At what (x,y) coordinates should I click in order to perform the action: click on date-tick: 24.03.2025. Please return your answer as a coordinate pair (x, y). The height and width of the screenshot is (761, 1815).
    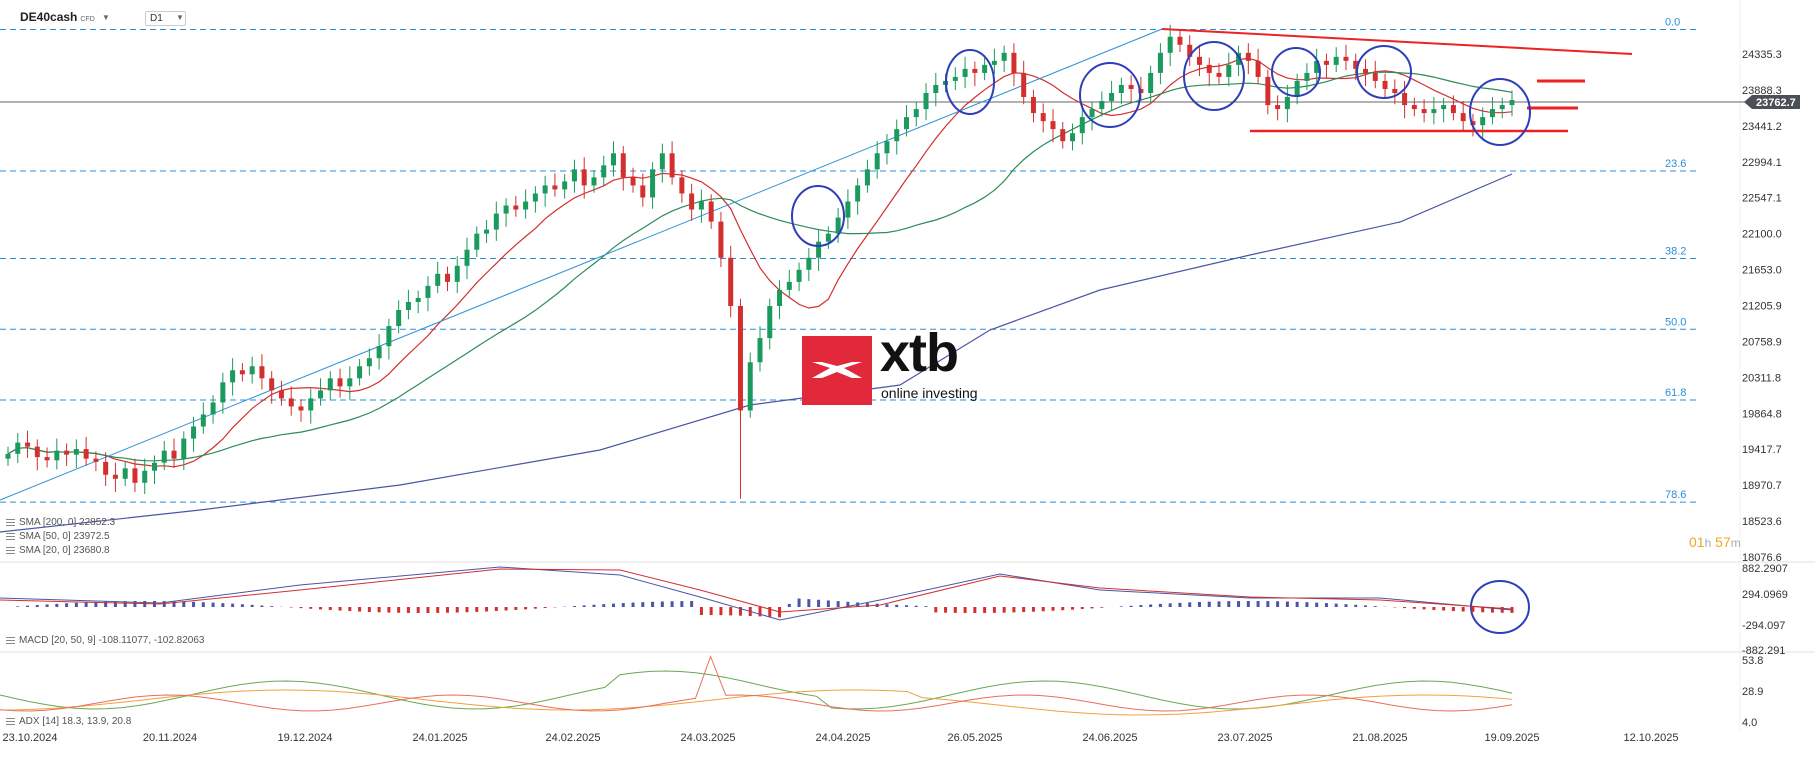
    Looking at the image, I should click on (707, 738).